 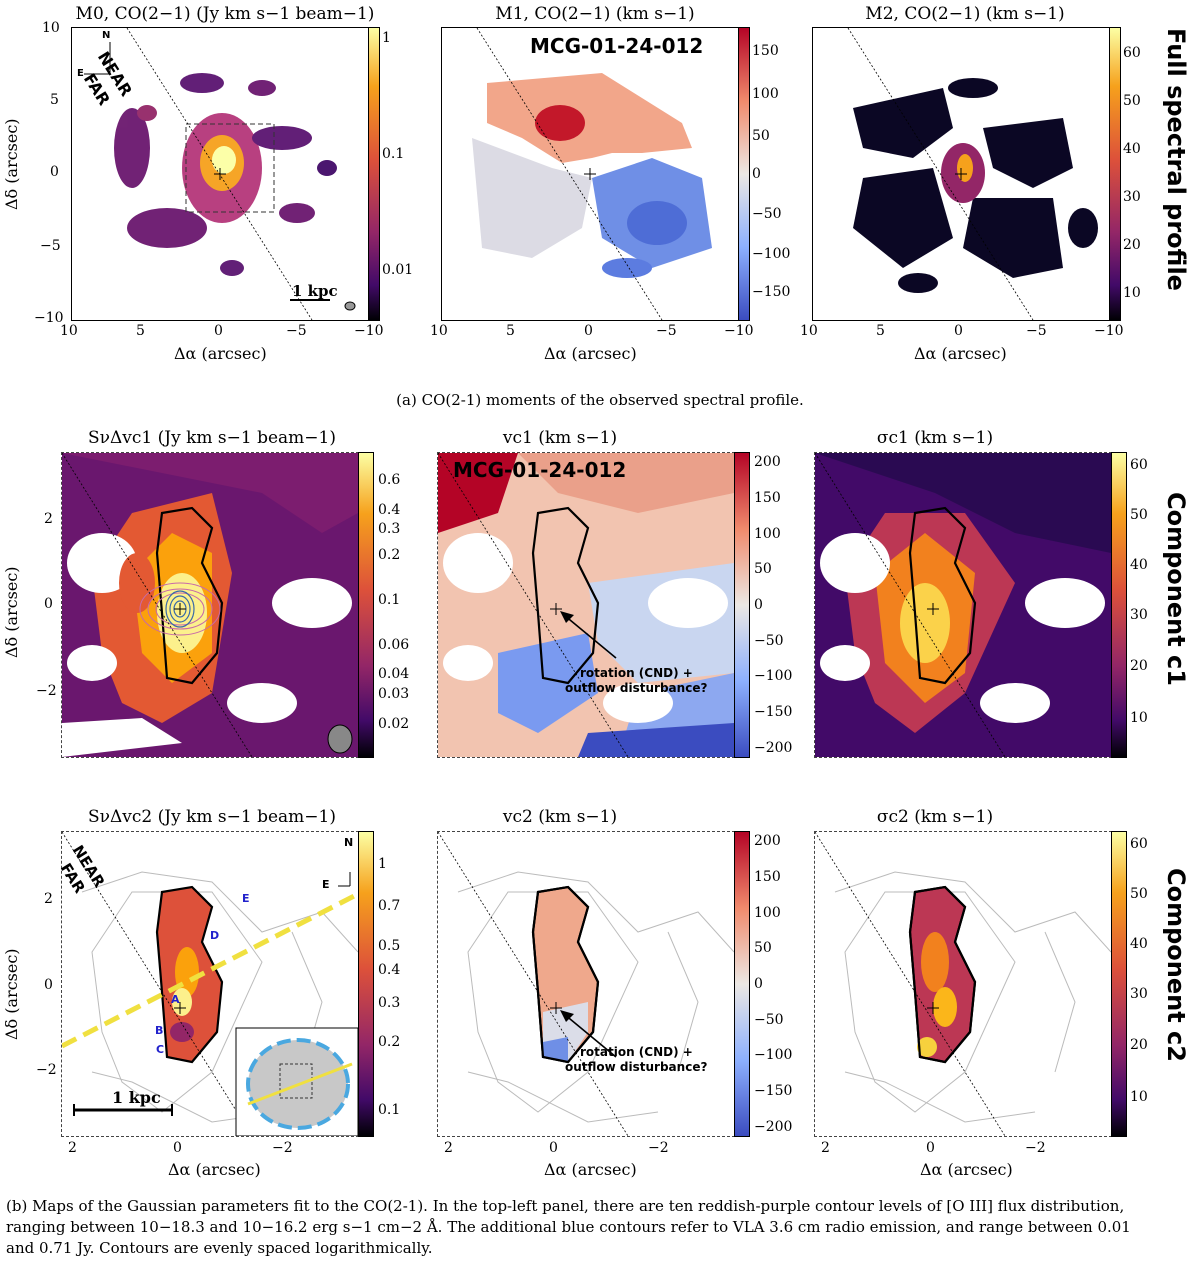 I want to click on galaxy-name-top: MCG-01-24-012, so click(x=617, y=46).